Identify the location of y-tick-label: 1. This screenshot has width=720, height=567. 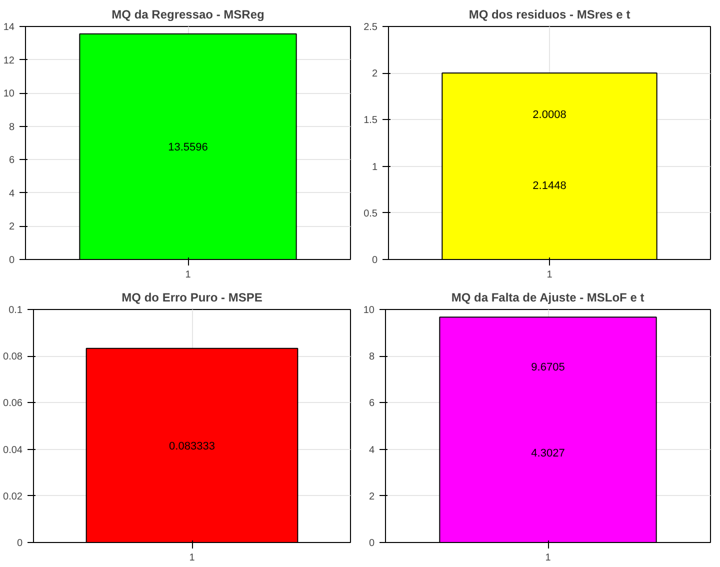
(375, 167).